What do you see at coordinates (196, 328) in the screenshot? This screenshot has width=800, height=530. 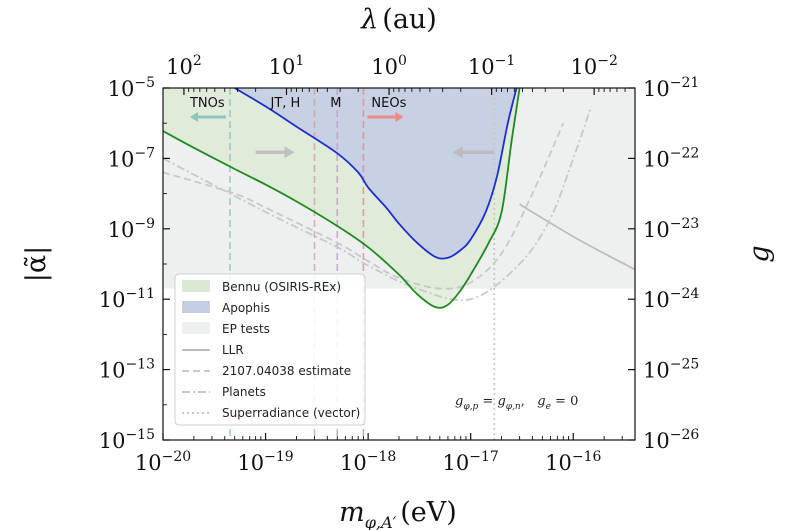 I see `legend-swatch-ep-tests` at bounding box center [196, 328].